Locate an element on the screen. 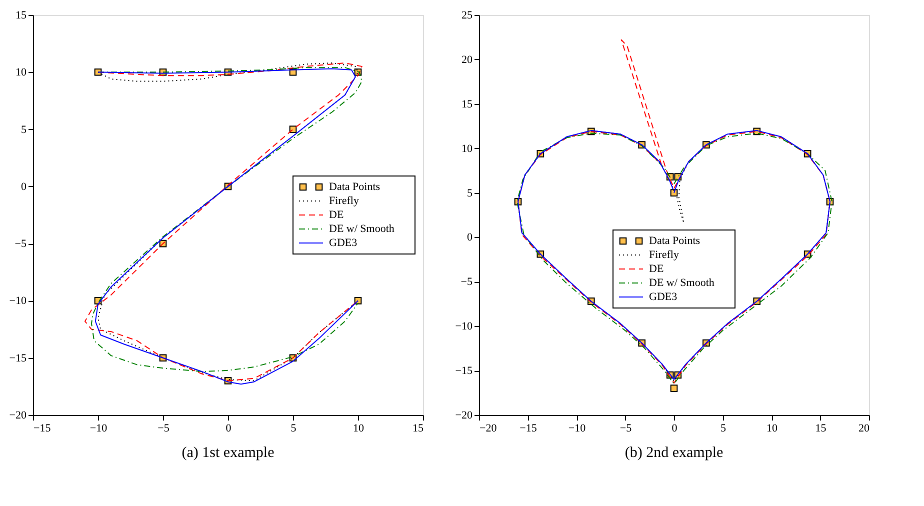 Image resolution: width=924 pixels, height=506 pixels. y-tick-label: 20 is located at coordinates (467, 60).